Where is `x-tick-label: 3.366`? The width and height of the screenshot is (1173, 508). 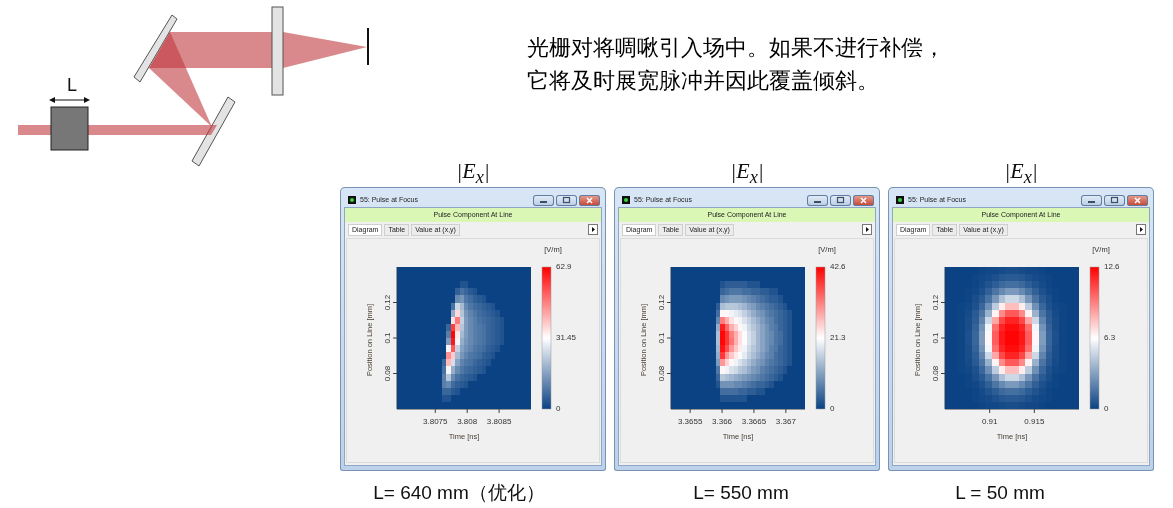
x-tick-label: 3.366 is located at coordinates (722, 421).